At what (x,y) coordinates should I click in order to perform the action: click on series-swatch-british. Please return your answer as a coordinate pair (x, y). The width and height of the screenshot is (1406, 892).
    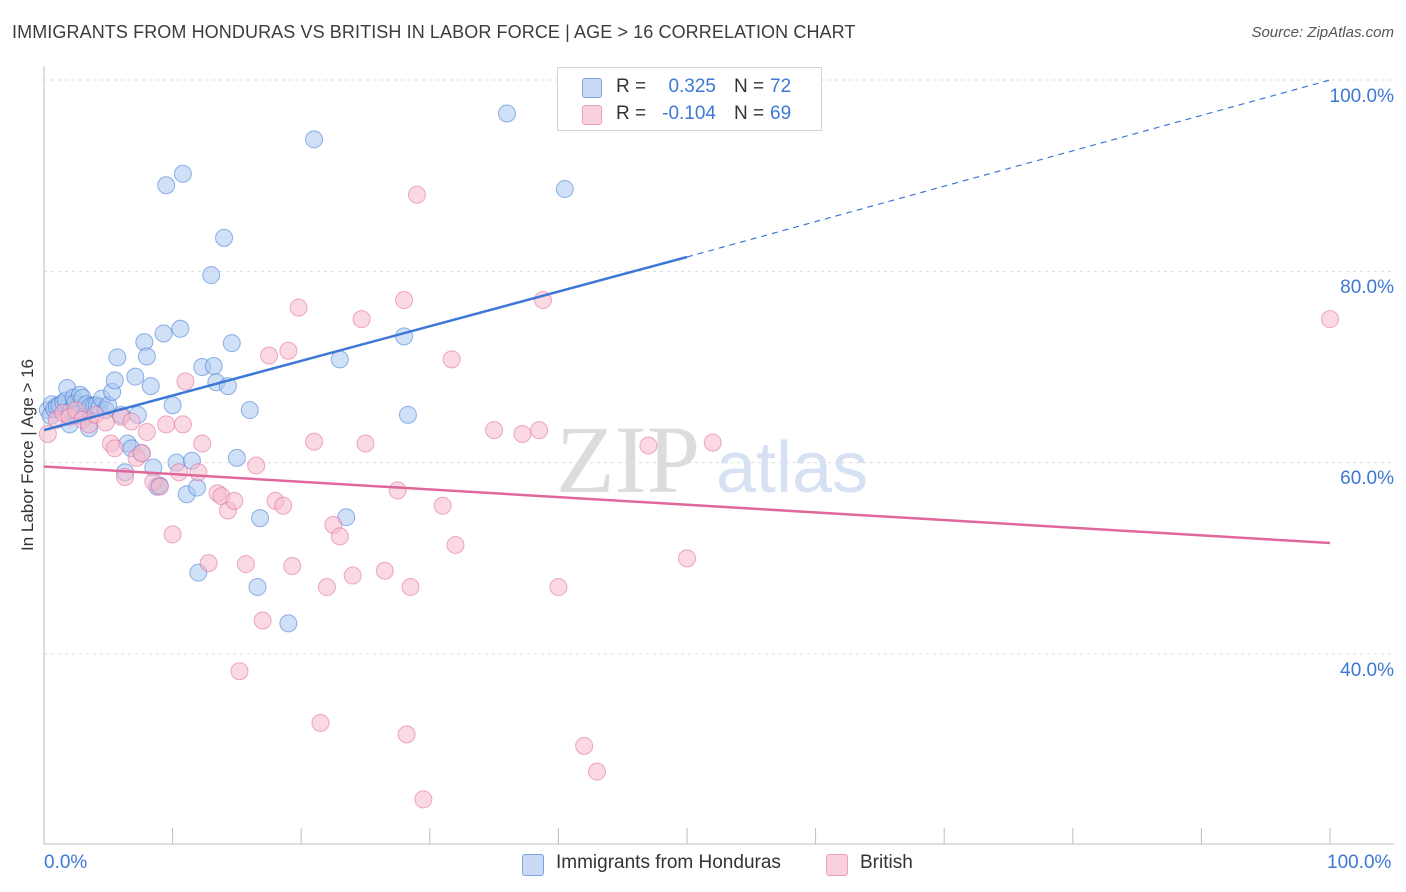
    Looking at the image, I should click on (837, 865).